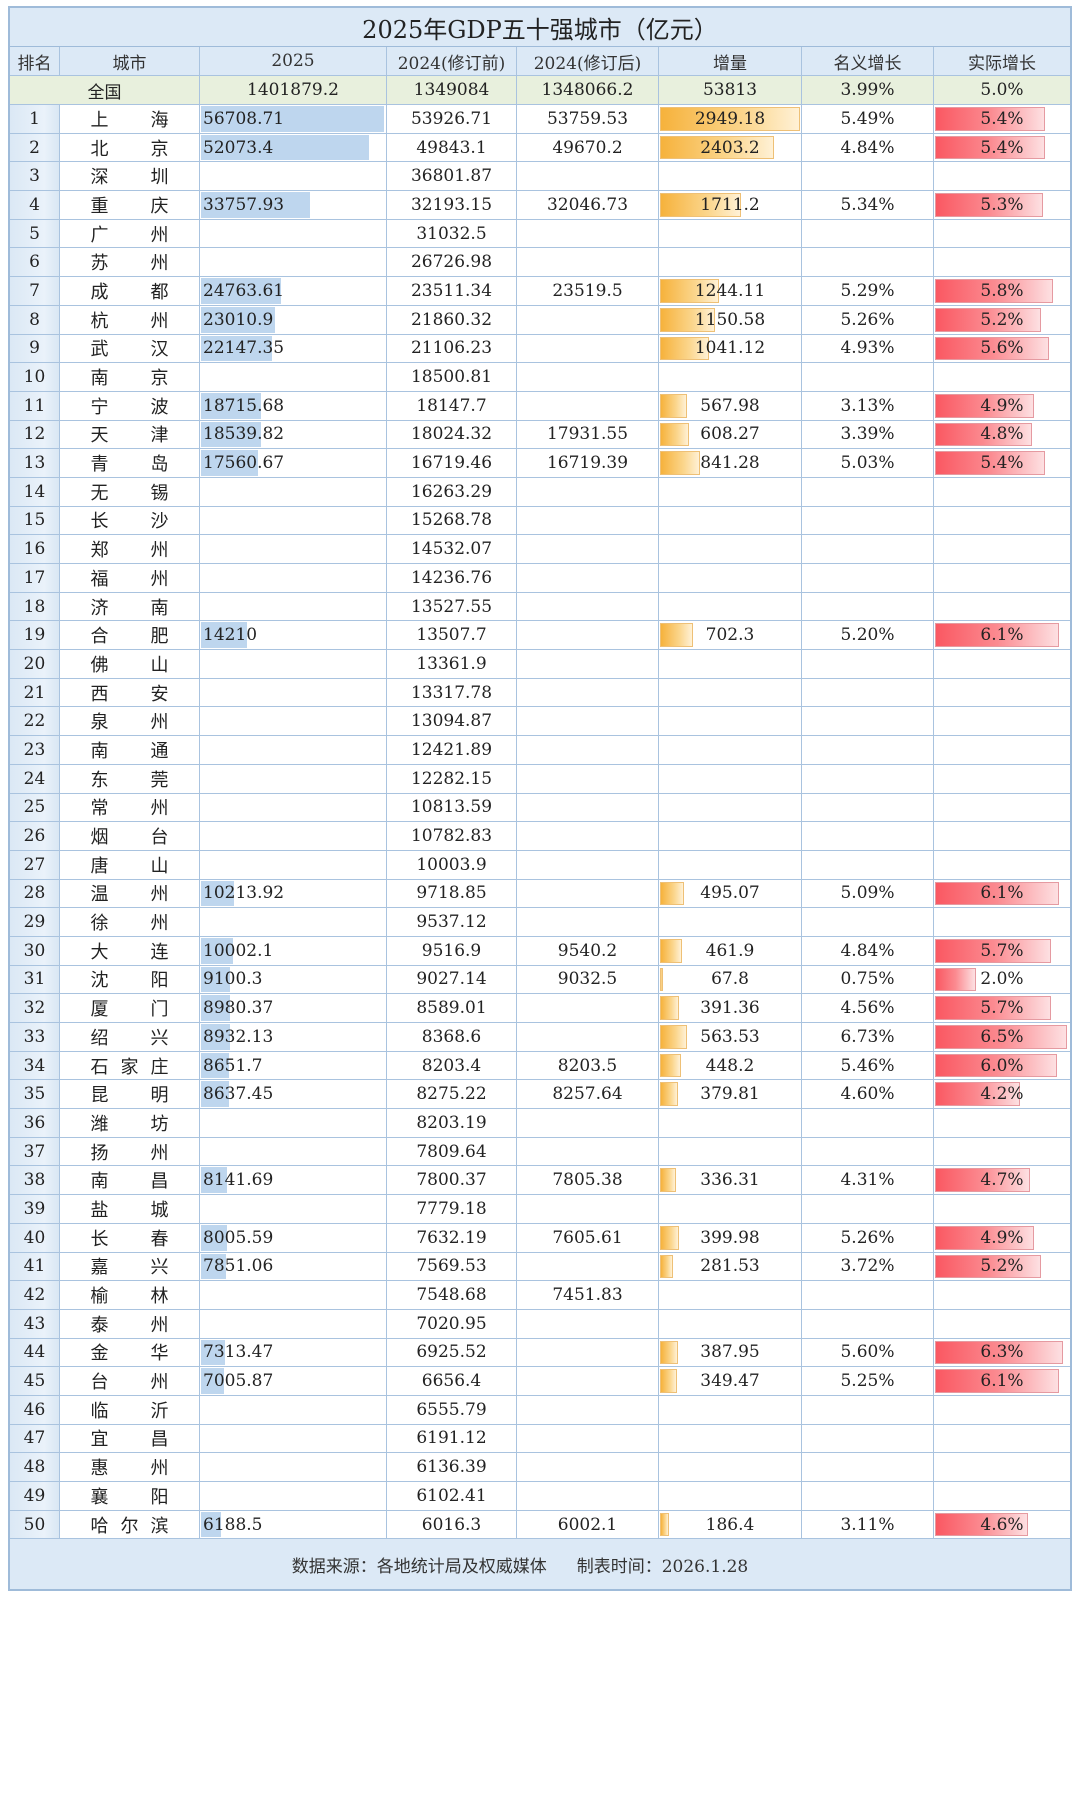 This screenshot has width=1080, height=1796. Describe the element at coordinates (1002, 1066) in the screenshot. I see `real-growth-cell: 6.0%` at that location.